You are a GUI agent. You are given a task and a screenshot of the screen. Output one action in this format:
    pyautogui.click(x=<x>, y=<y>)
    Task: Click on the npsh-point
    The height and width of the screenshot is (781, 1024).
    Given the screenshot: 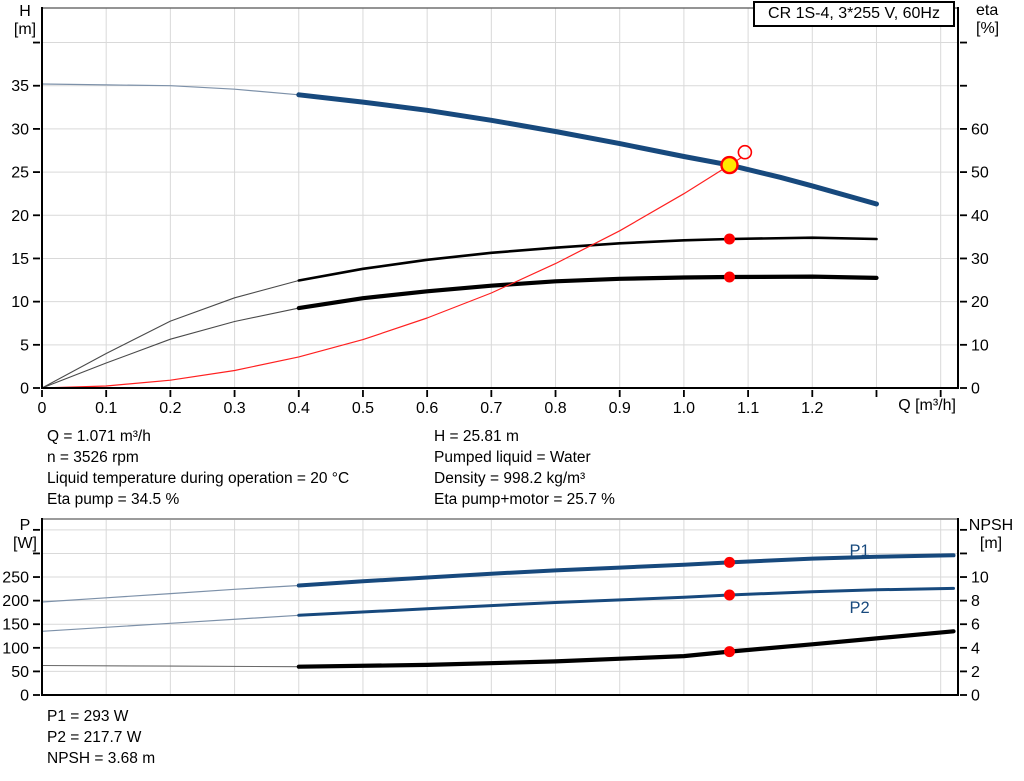 What is the action you would take?
    pyautogui.click(x=729, y=652)
    